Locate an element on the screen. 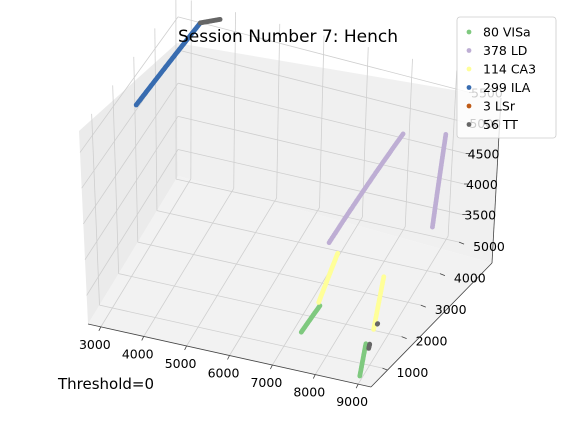 Image resolution: width=576 pixels, height=432 pixels. legend-label: 56 TT is located at coordinates (500, 124).